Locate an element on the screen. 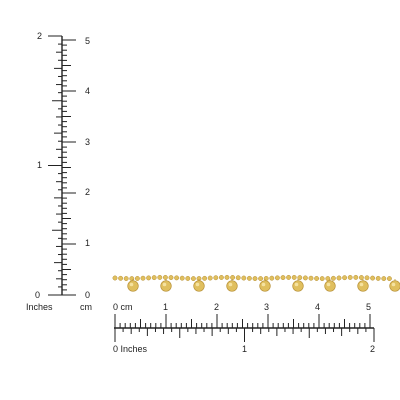 This screenshot has width=400, height=400. v-cm-label-4: 4 is located at coordinates (87, 91).